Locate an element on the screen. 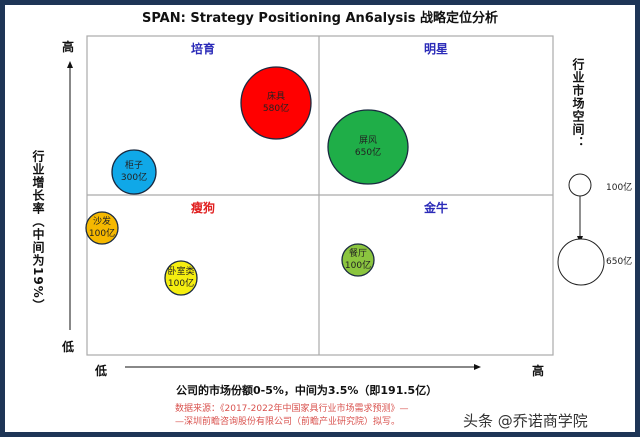  data-source-line1: 数据来源：《2017-2022年中国家具行业市场需求预测》— is located at coordinates (292, 409).